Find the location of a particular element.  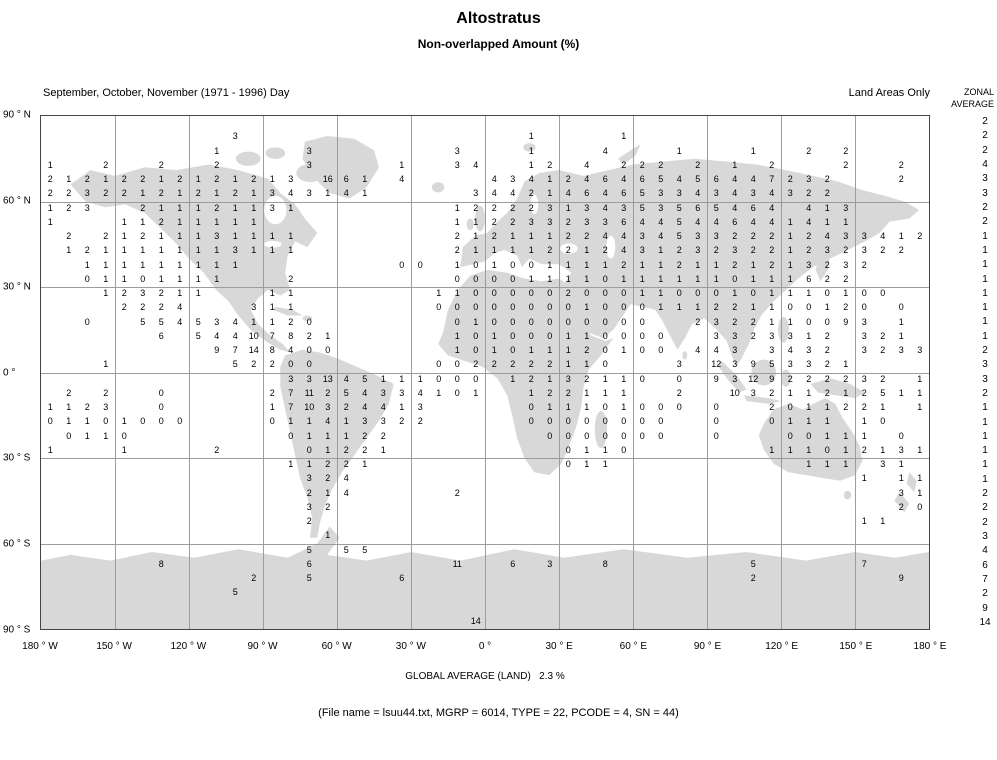

arctic-island is located at coordinates (248, 158).